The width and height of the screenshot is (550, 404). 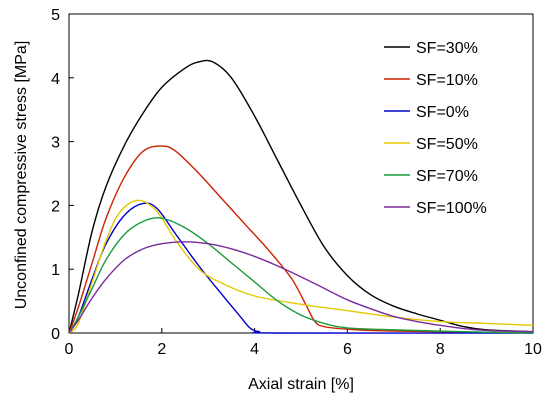 I want to click on y-tick-label: 0, so click(x=55, y=334).